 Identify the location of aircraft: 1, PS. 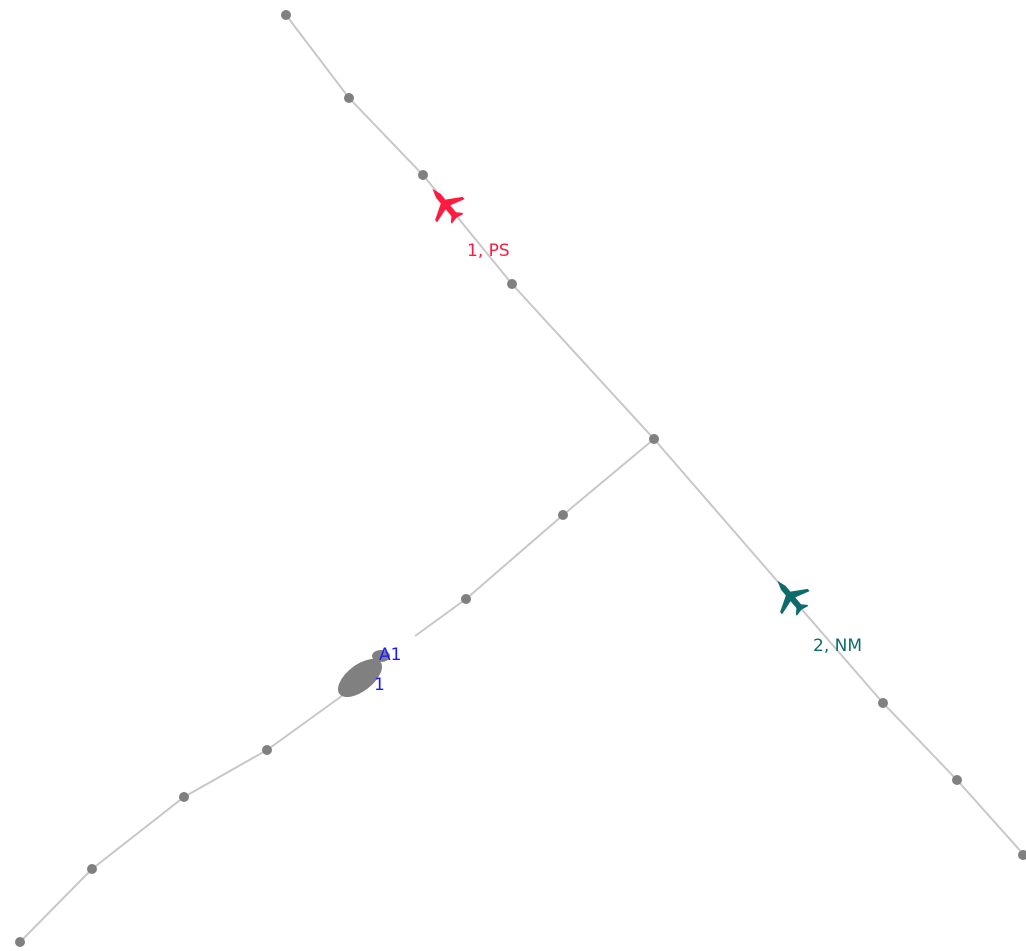
(471, 224).